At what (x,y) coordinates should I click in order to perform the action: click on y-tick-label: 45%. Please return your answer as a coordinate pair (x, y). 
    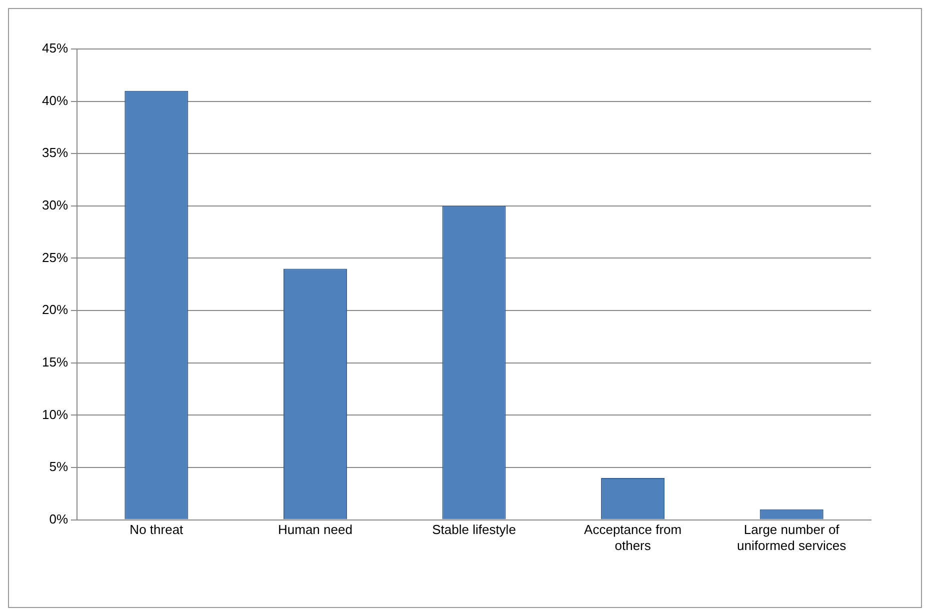
    Looking at the image, I should click on (55, 48).